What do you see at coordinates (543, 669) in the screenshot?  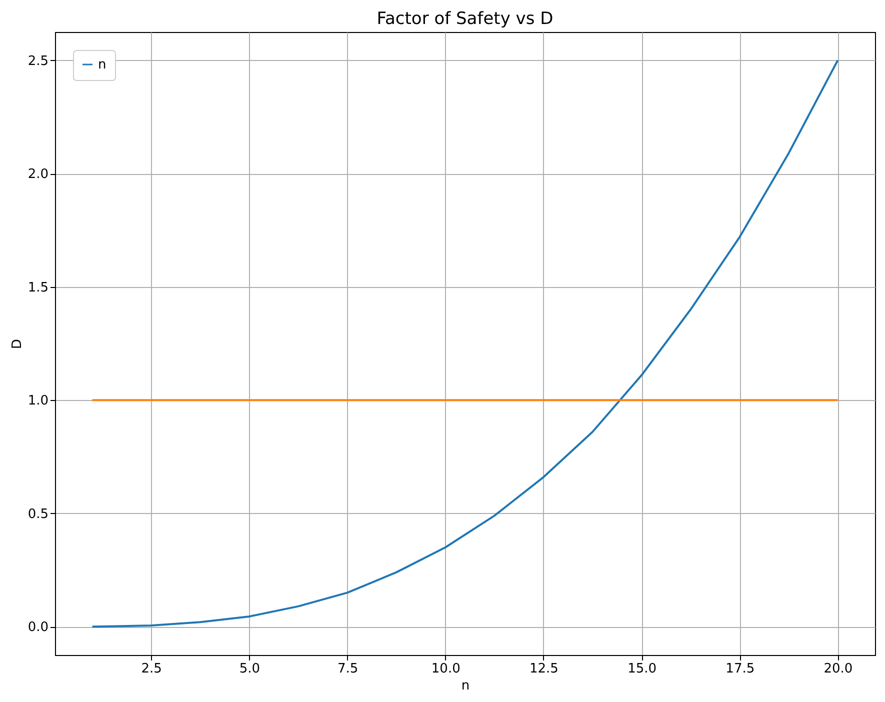 I see `x-tick-label: 12.5` at bounding box center [543, 669].